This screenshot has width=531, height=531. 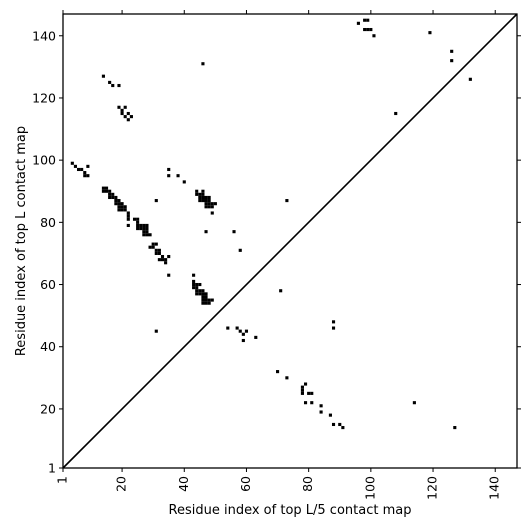 What do you see at coordinates (369, 488) in the screenshot?
I see `x-tick-label: 100` at bounding box center [369, 488].